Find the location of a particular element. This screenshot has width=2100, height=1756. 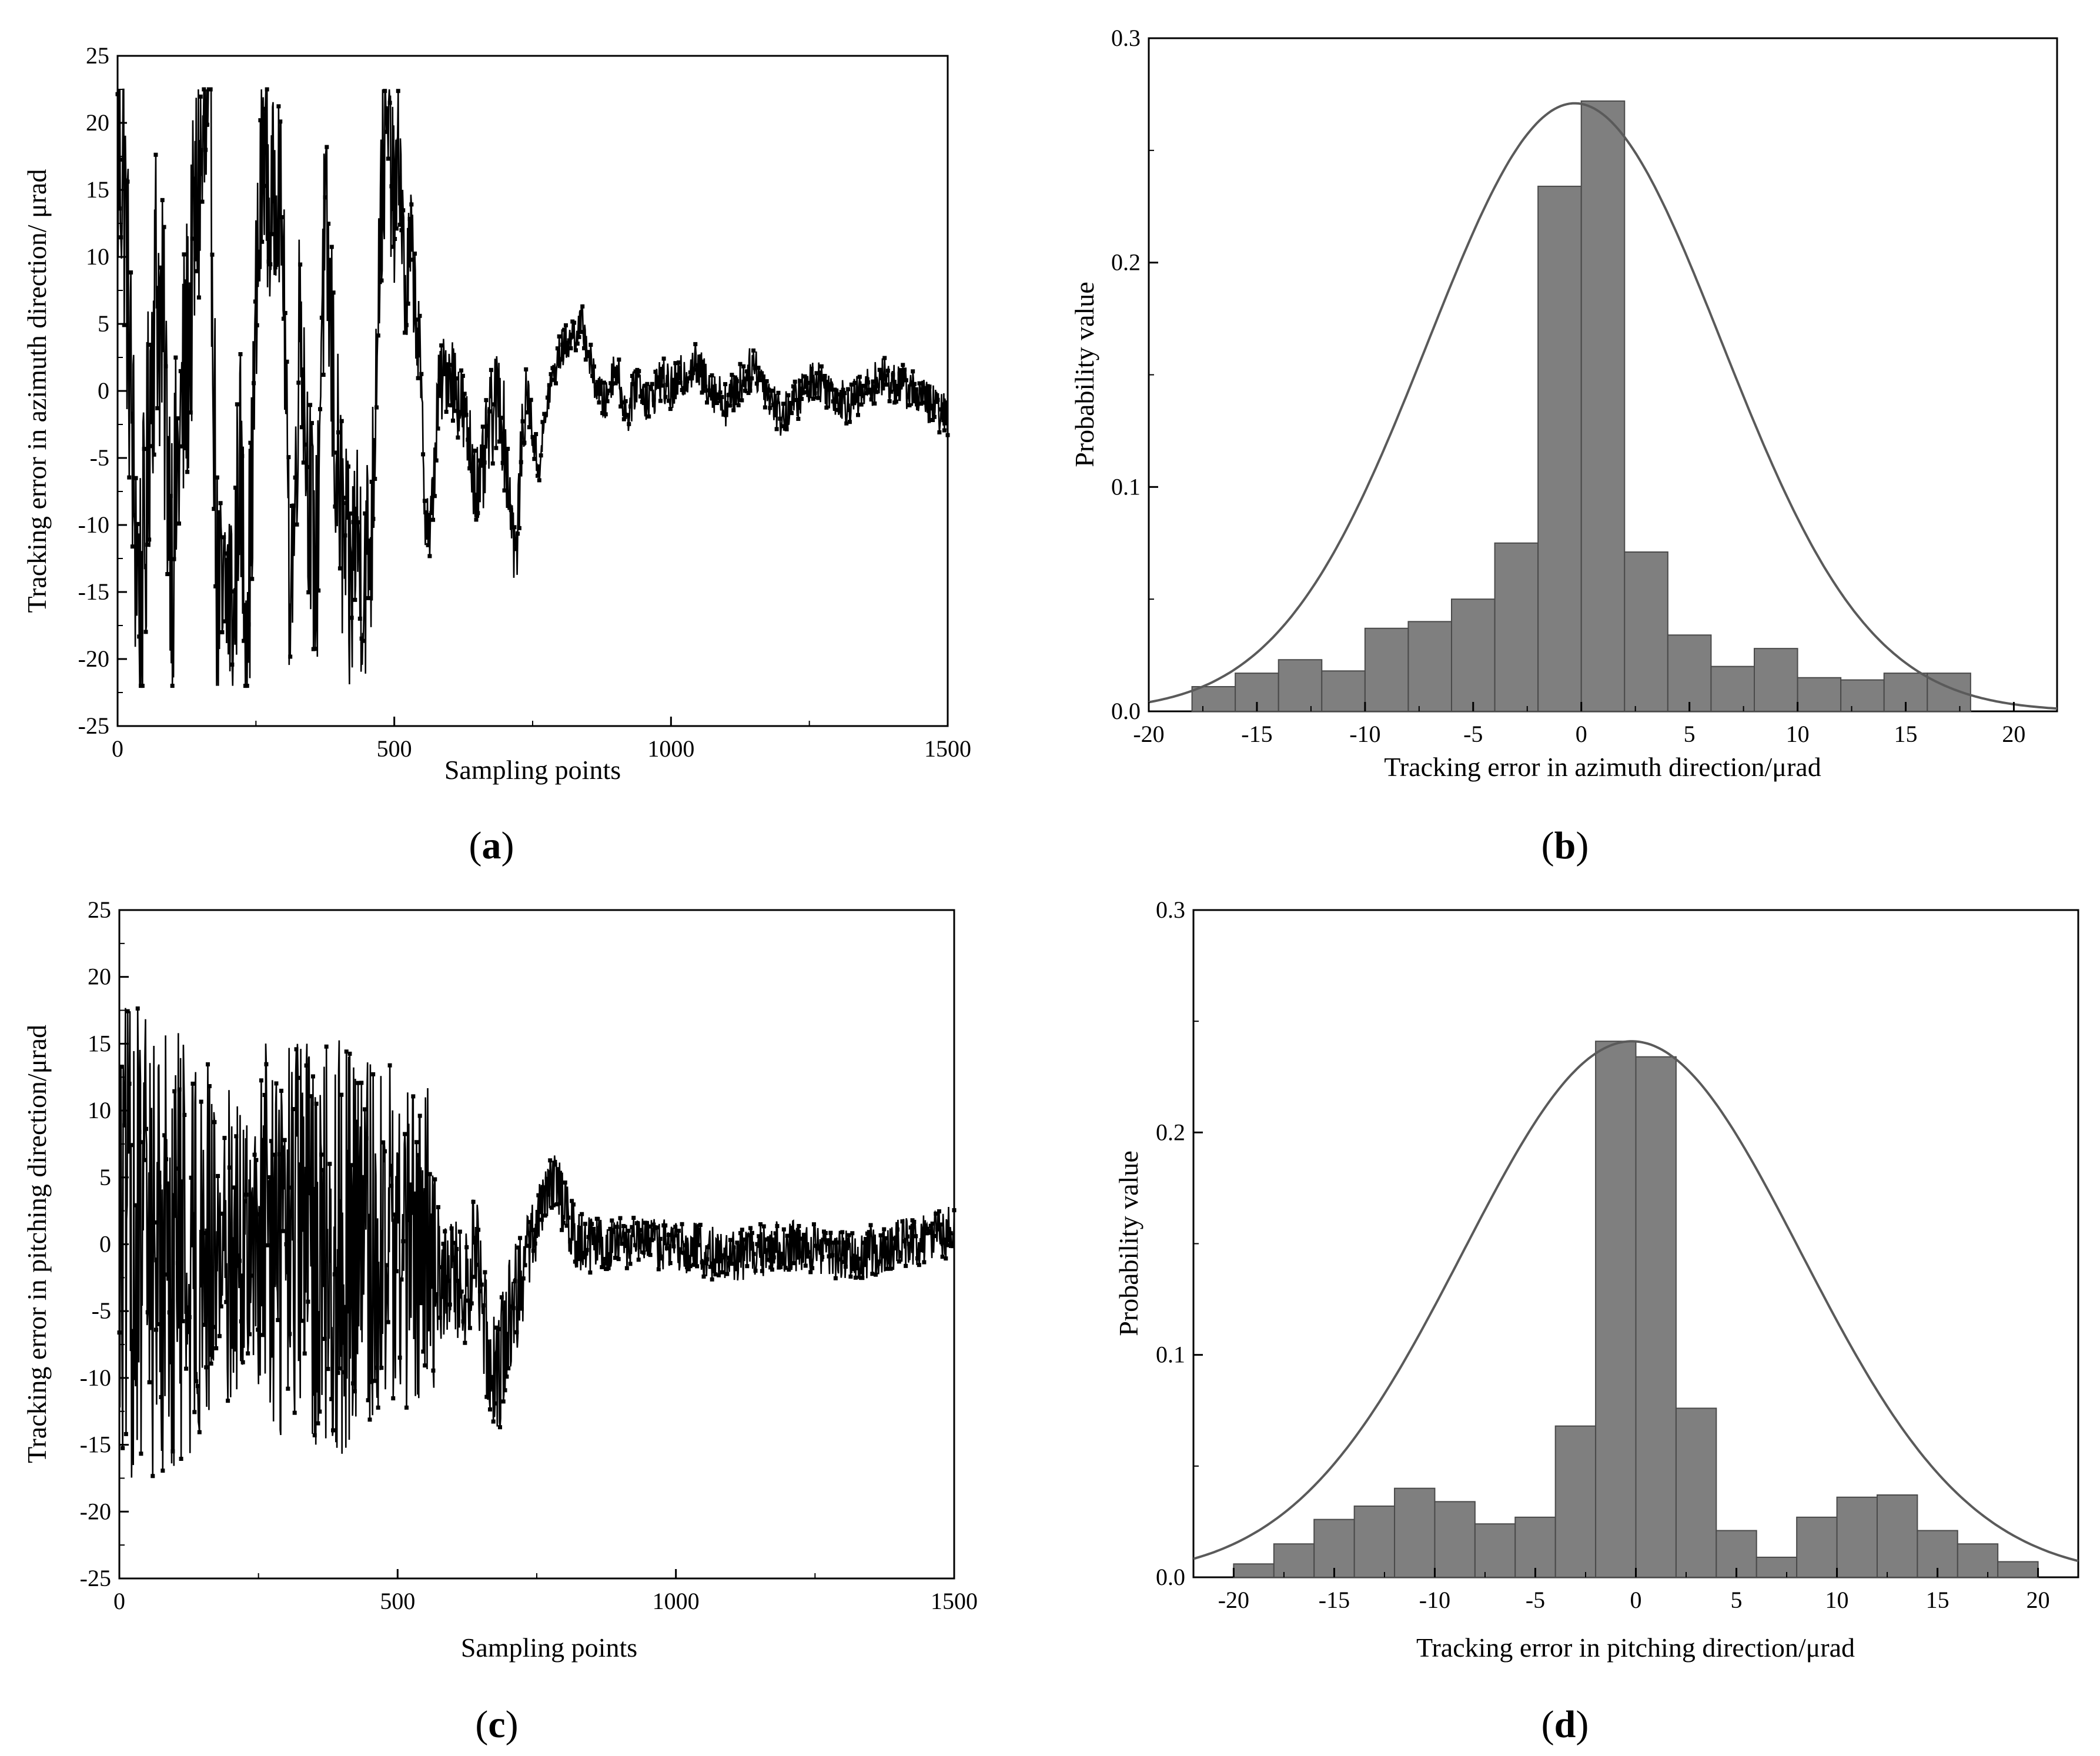

y-tick-label: 15 is located at coordinates (99, 1043).